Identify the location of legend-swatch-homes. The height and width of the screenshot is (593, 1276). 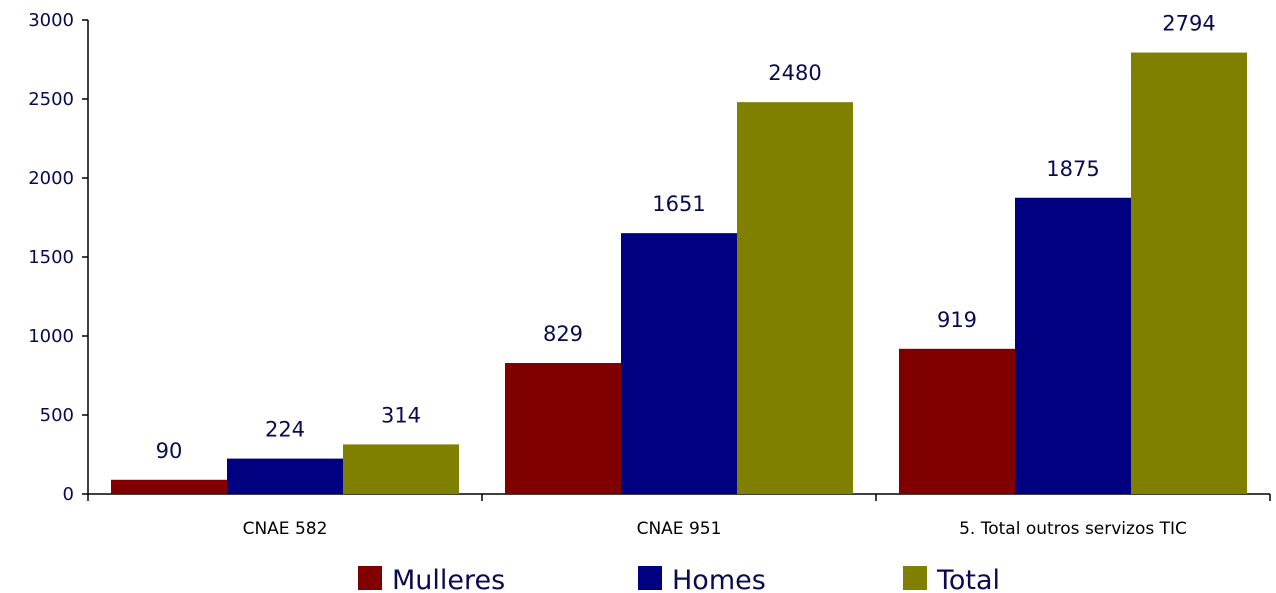
(650, 578).